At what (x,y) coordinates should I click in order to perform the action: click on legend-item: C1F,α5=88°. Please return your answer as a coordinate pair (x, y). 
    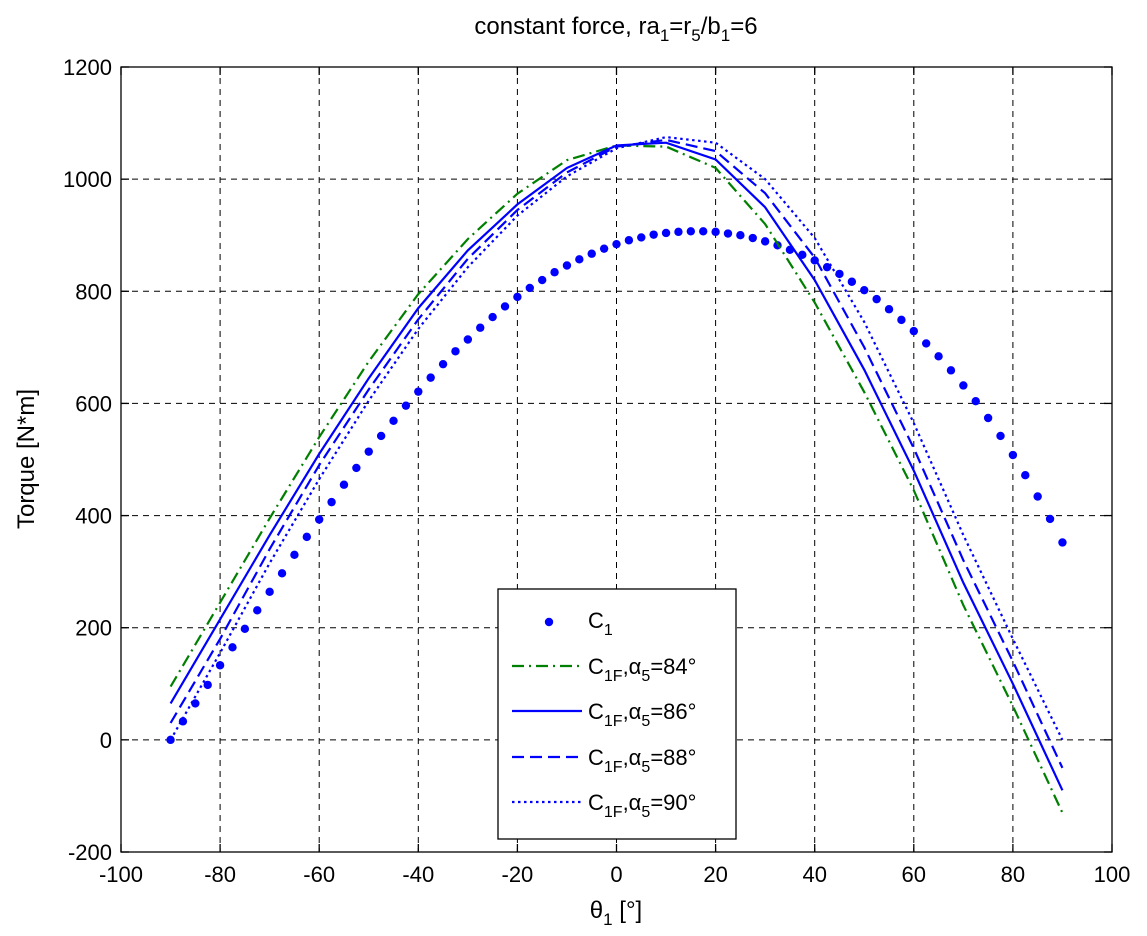
    Looking at the image, I should click on (604, 760).